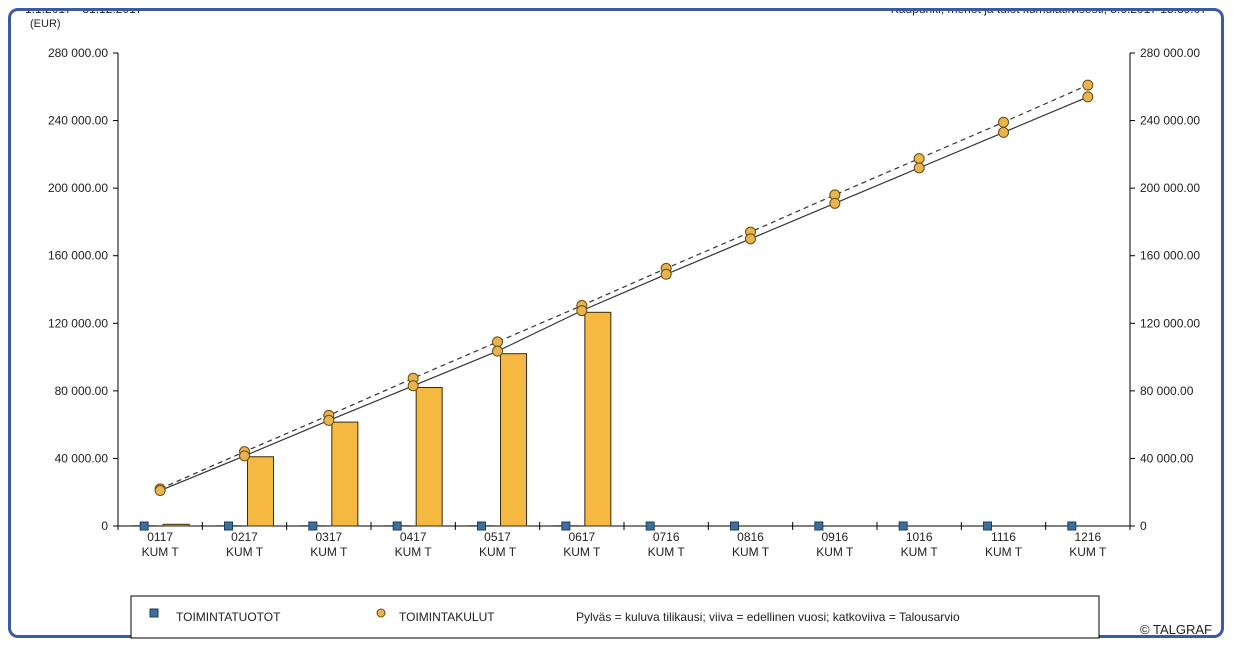  What do you see at coordinates (919, 537) in the screenshot?
I see `x-tick-label: 1016` at bounding box center [919, 537].